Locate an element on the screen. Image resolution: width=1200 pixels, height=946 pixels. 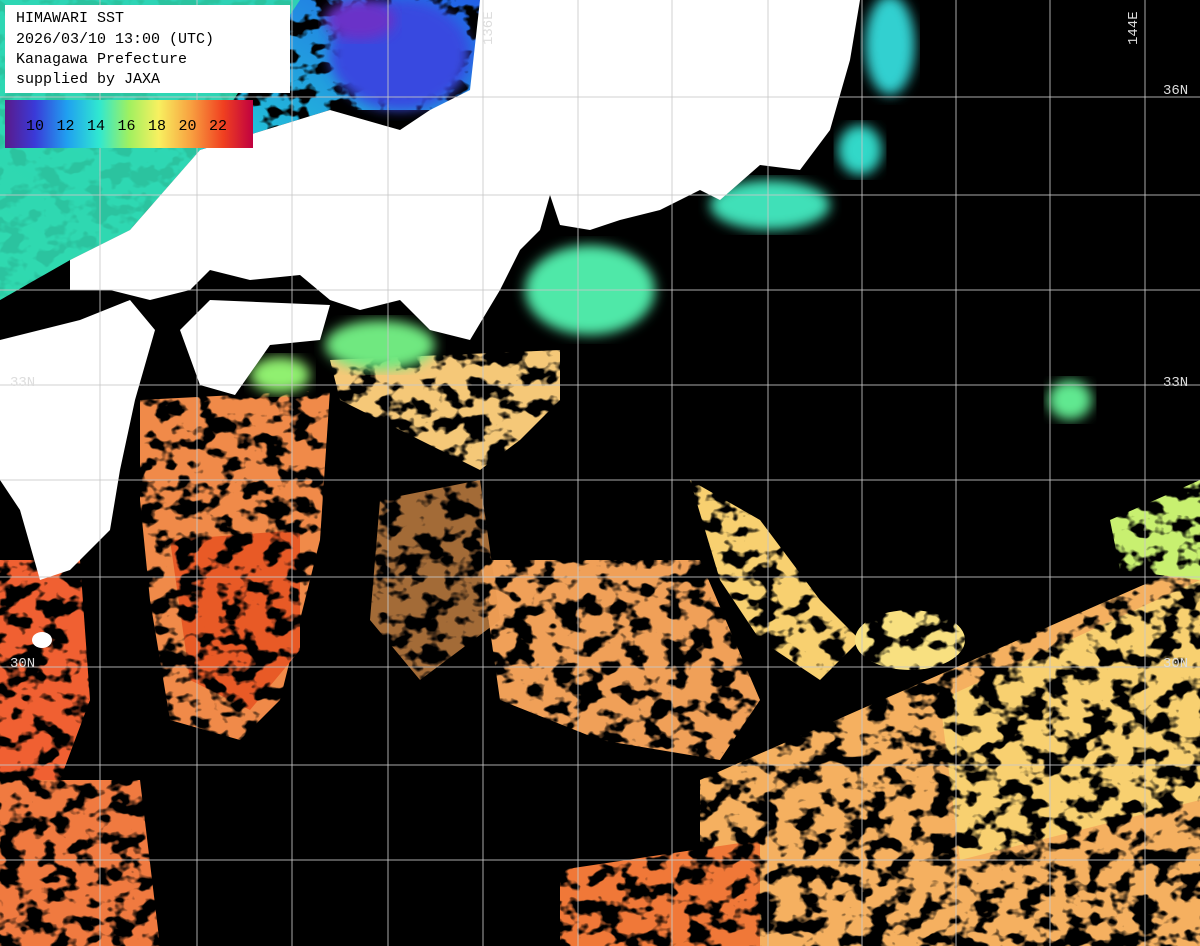
colorbar-label: 22 is located at coordinates (218, 126).